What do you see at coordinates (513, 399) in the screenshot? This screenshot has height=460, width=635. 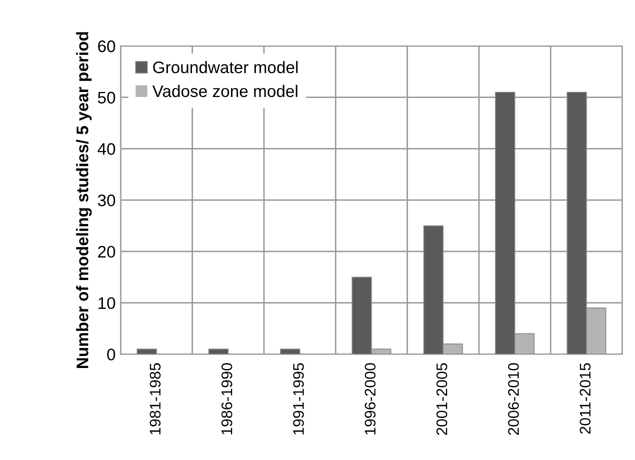 I see `x-tick-label: 2006-2010` at bounding box center [513, 399].